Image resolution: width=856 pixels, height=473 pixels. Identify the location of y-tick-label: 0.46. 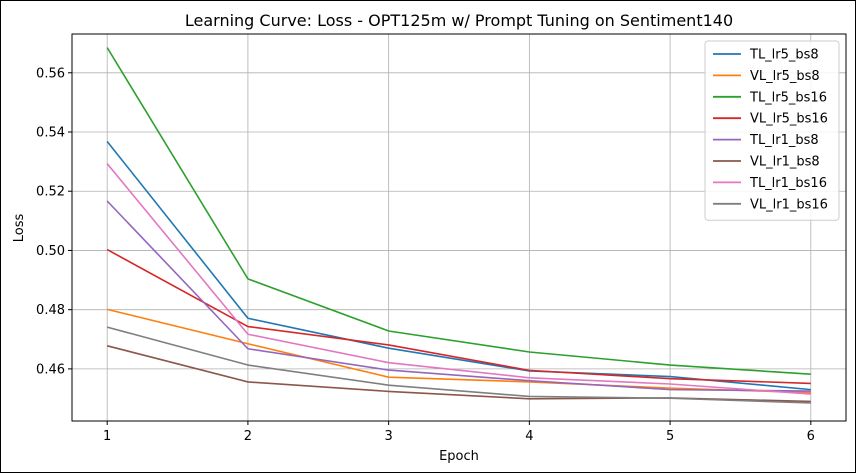
(50, 369).